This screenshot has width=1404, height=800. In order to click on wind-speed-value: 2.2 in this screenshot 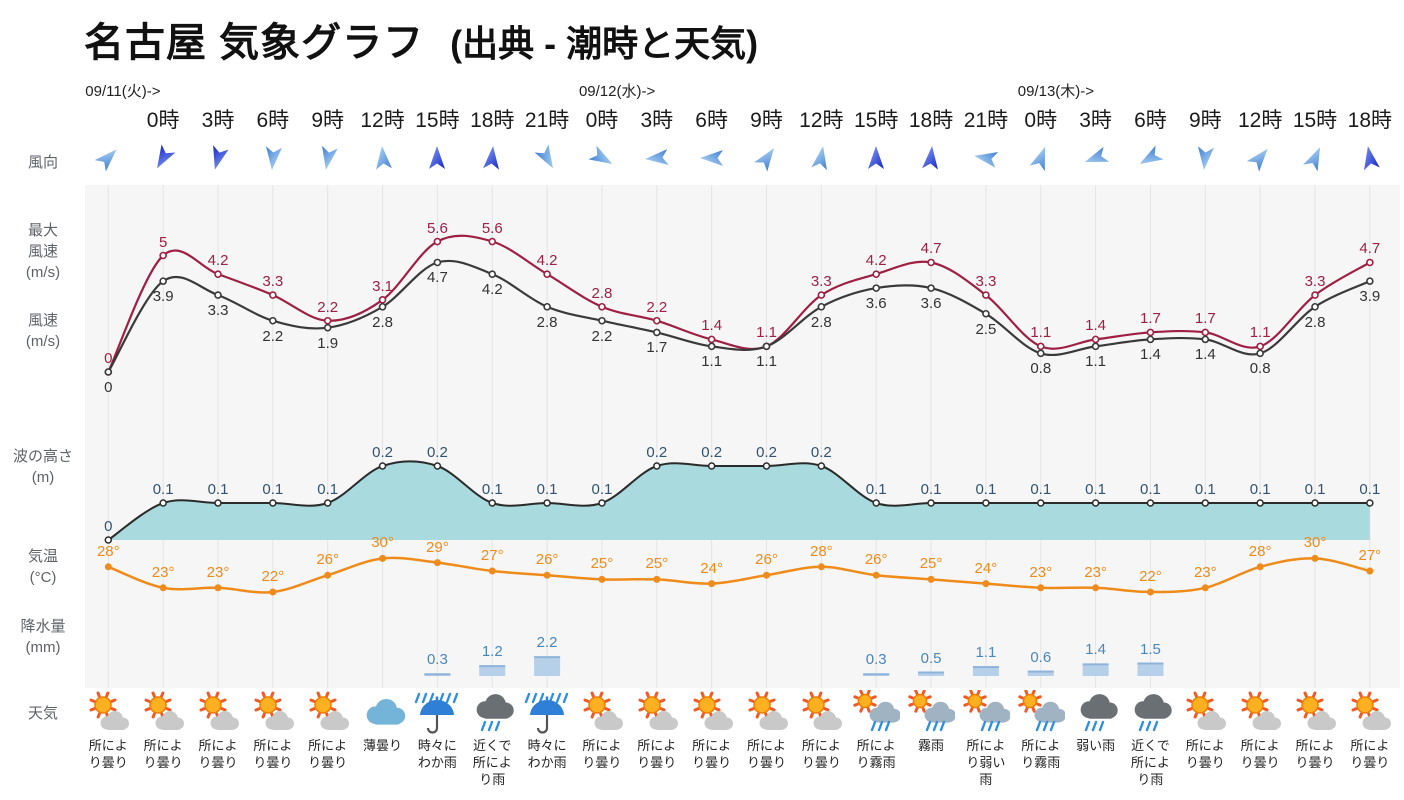, I will do `click(602, 336)`.